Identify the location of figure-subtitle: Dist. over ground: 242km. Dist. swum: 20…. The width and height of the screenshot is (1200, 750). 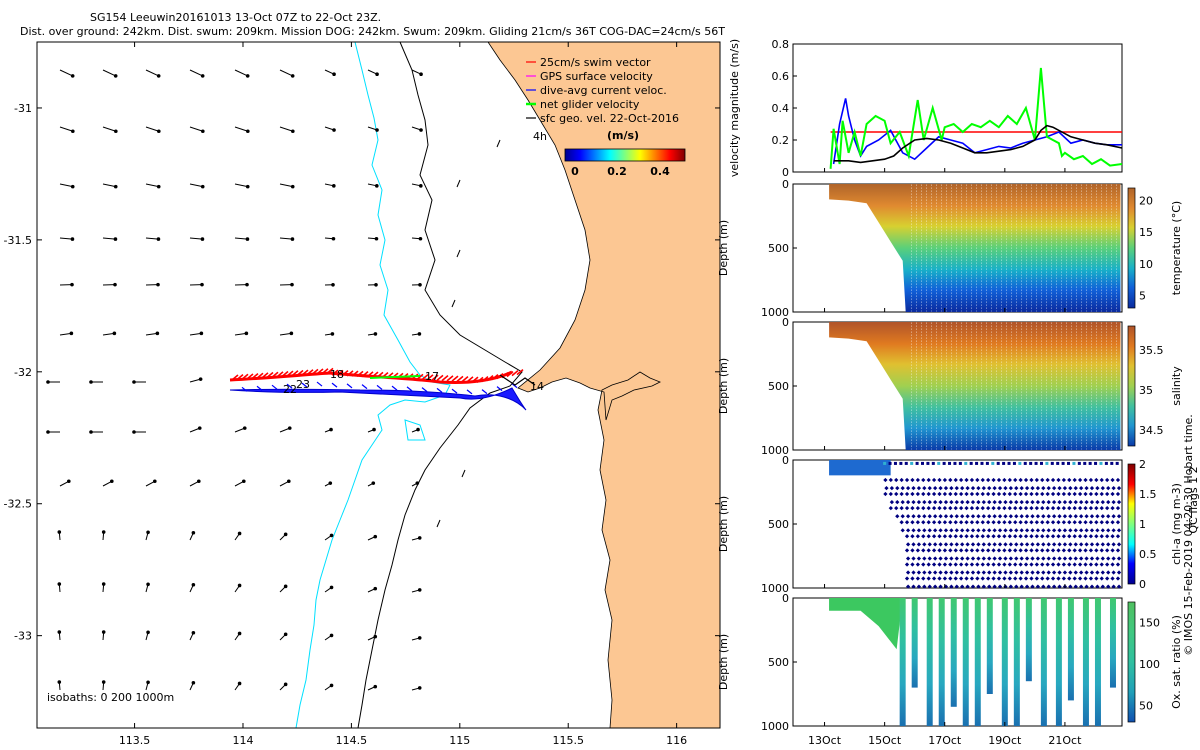
(372, 31).